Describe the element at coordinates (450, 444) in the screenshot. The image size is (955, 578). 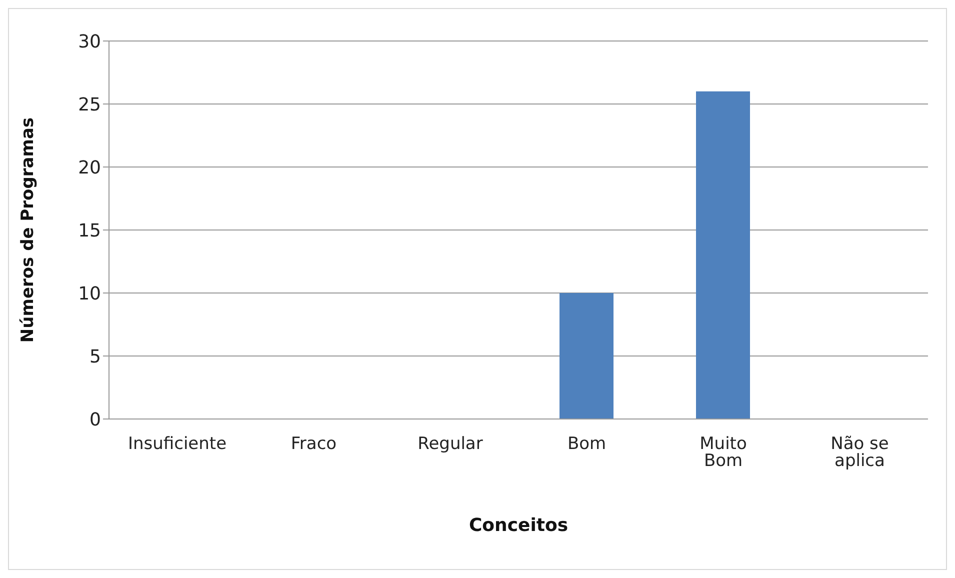
I see `x-tick-label: Regular` at that location.